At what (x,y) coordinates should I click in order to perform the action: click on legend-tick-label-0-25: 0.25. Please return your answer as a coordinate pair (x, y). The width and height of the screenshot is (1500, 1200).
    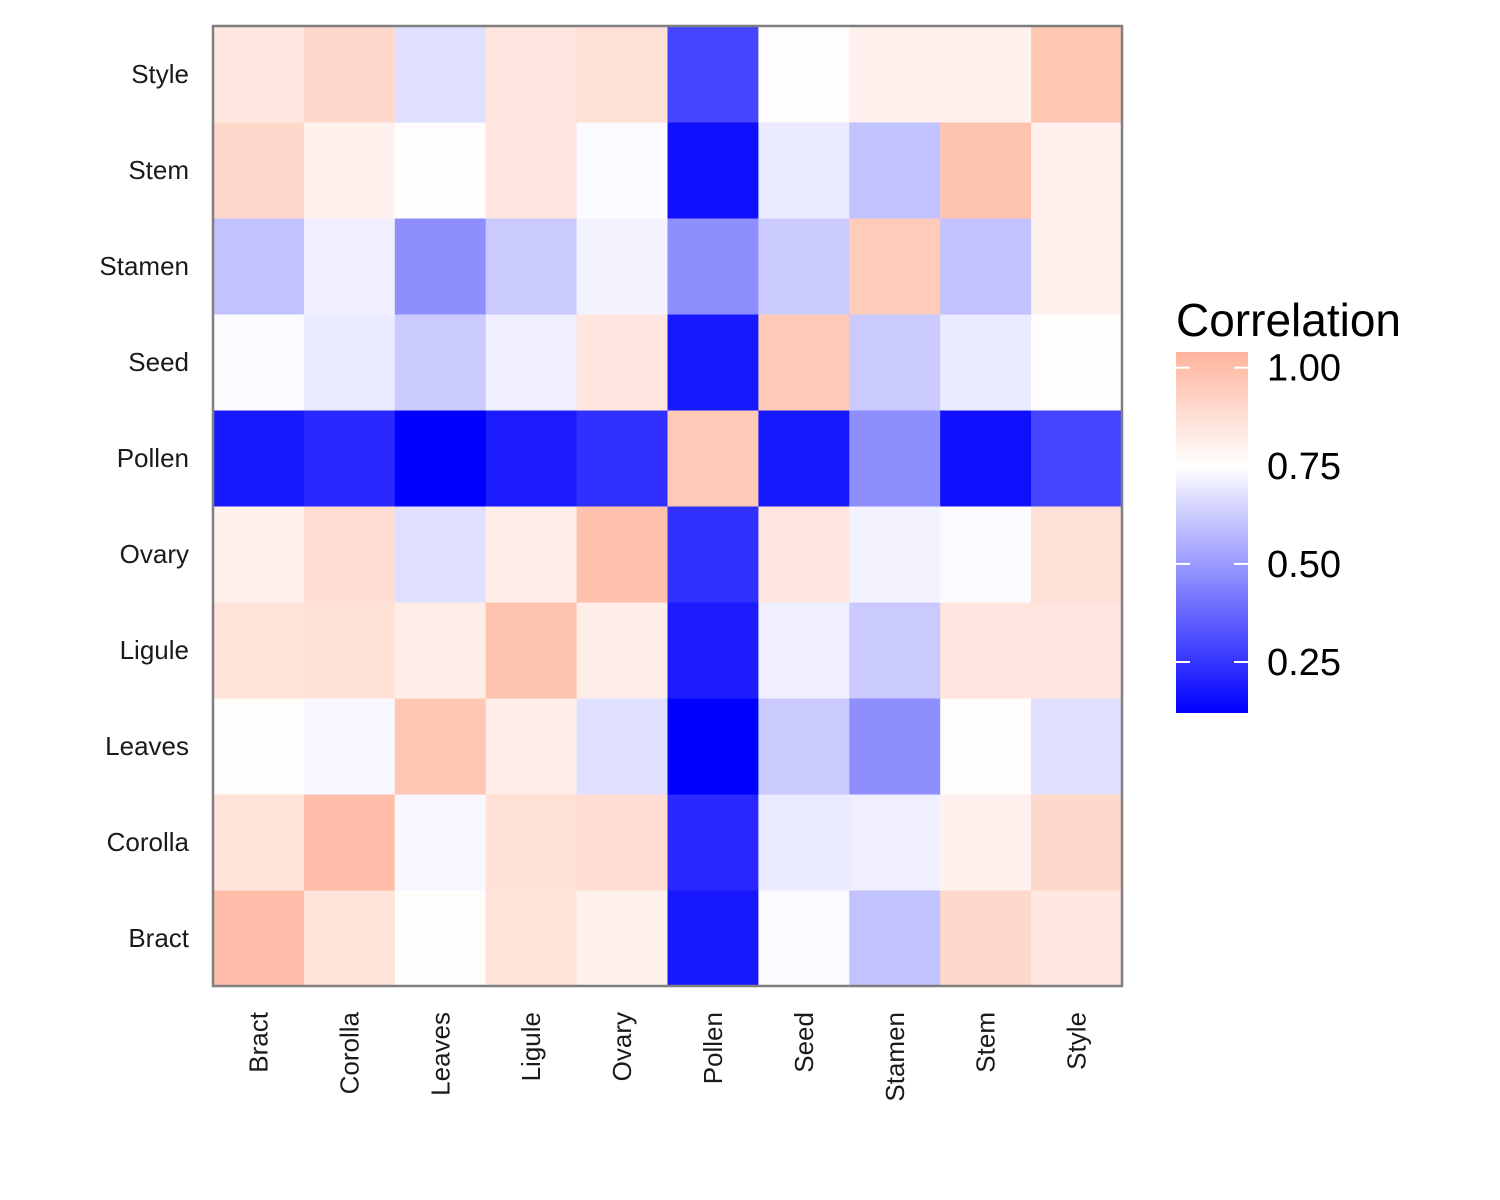
    Looking at the image, I should click on (1304, 663).